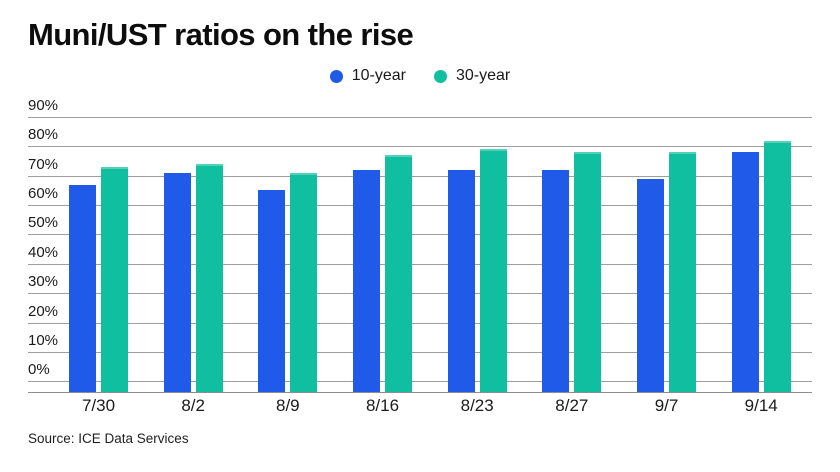 The height and width of the screenshot is (472, 840). What do you see at coordinates (98, 405) in the screenshot?
I see `x-axis-tick-label: 7/30` at bounding box center [98, 405].